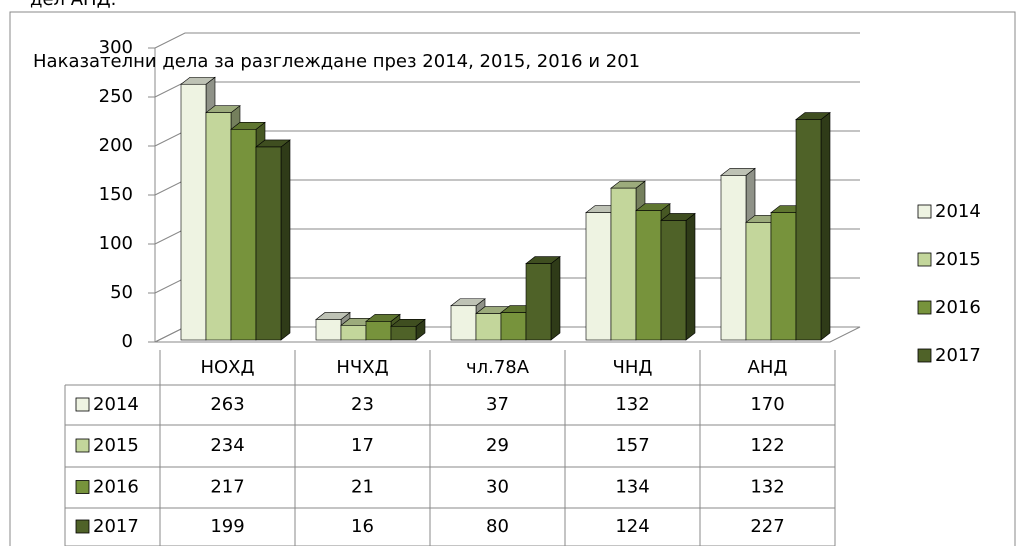  Describe the element at coordinates (633, 367) in the screenshot. I see `x-tick-label: ЧНД` at that location.